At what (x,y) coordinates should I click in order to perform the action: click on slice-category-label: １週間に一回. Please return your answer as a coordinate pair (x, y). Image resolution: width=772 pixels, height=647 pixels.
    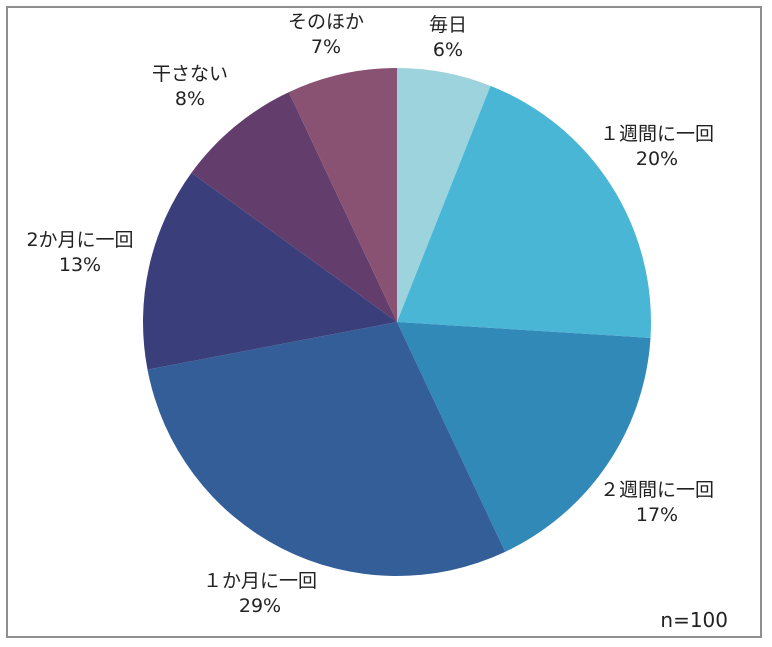
    Looking at the image, I should click on (657, 134).